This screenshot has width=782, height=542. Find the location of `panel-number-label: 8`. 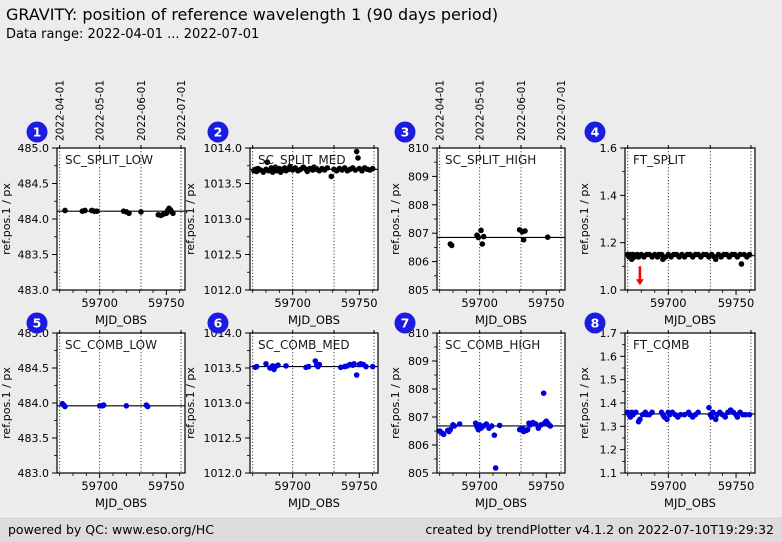

panel-number-label: 8 is located at coordinates (595, 323).